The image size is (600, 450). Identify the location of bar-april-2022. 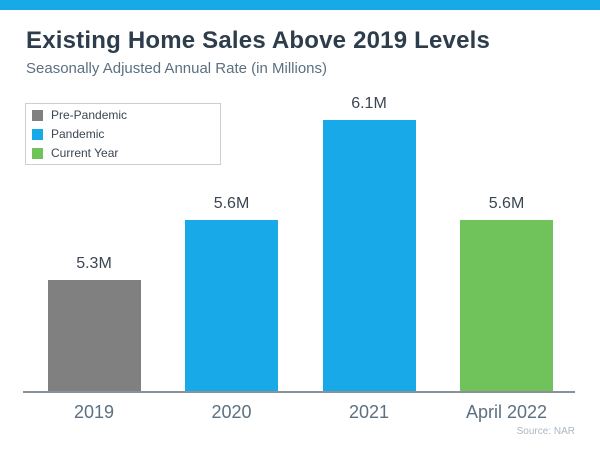
(506, 305).